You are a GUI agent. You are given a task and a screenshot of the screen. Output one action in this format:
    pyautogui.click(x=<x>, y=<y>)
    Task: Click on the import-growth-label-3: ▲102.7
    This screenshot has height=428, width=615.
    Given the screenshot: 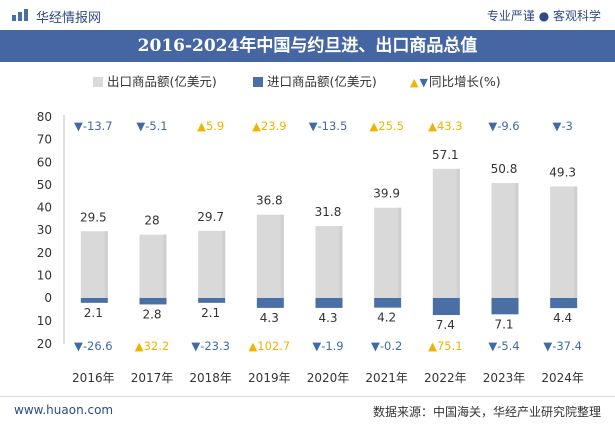 What is the action you would take?
    pyautogui.click(x=269, y=346)
    